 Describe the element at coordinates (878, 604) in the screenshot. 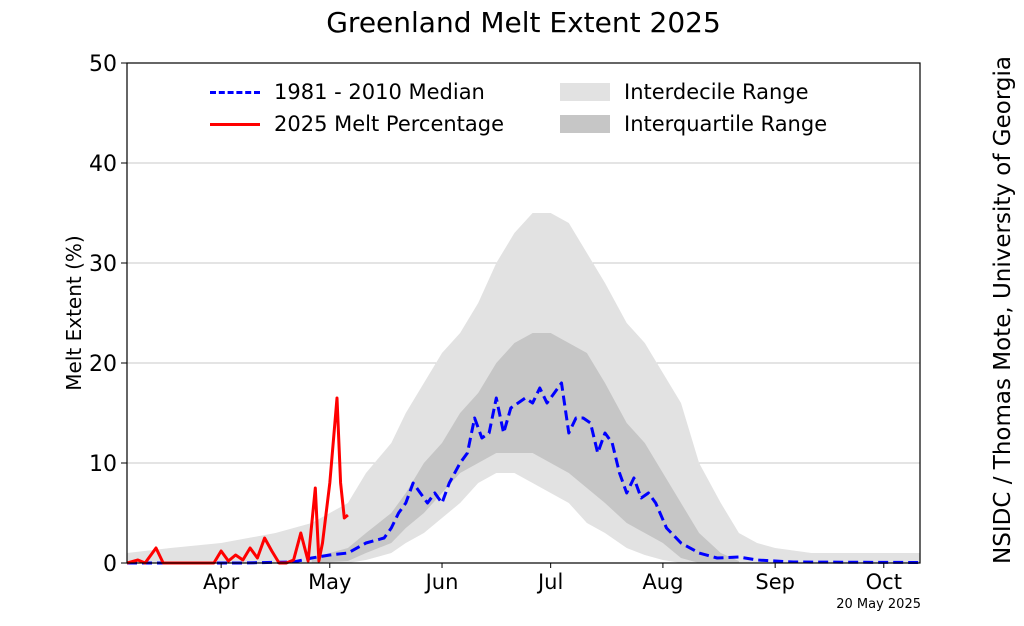

I see `date-stamp: 20 May 2025` at that location.